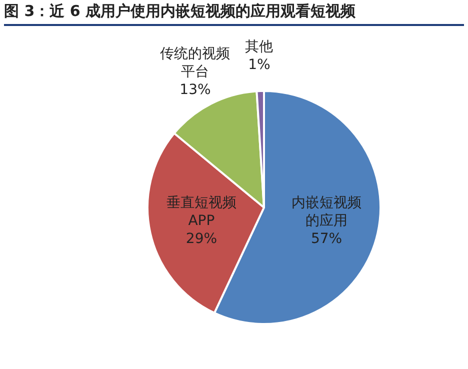  I want to click on chart-title: 图 3：近 6 成用户使用内嵌短视频的应用观看短视频, so click(234, 14).